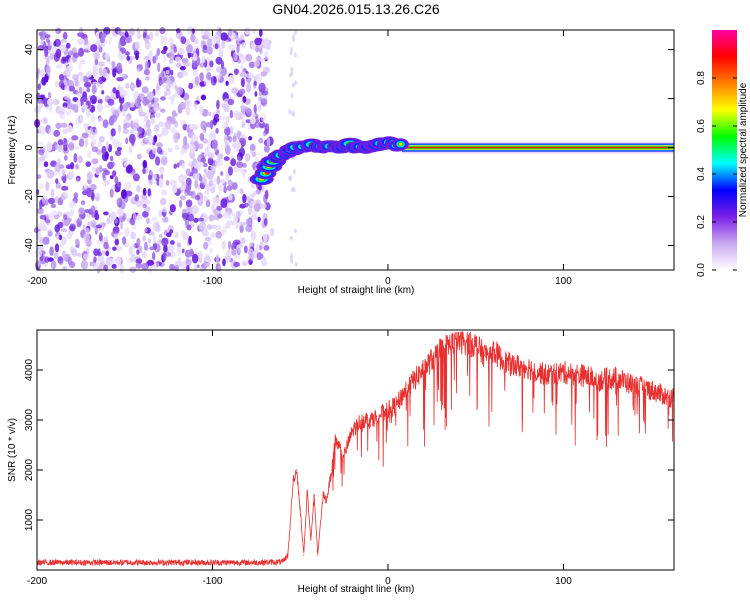  I want to click on snr-y-axis-label: SNR (10 * v/v), so click(12, 450).